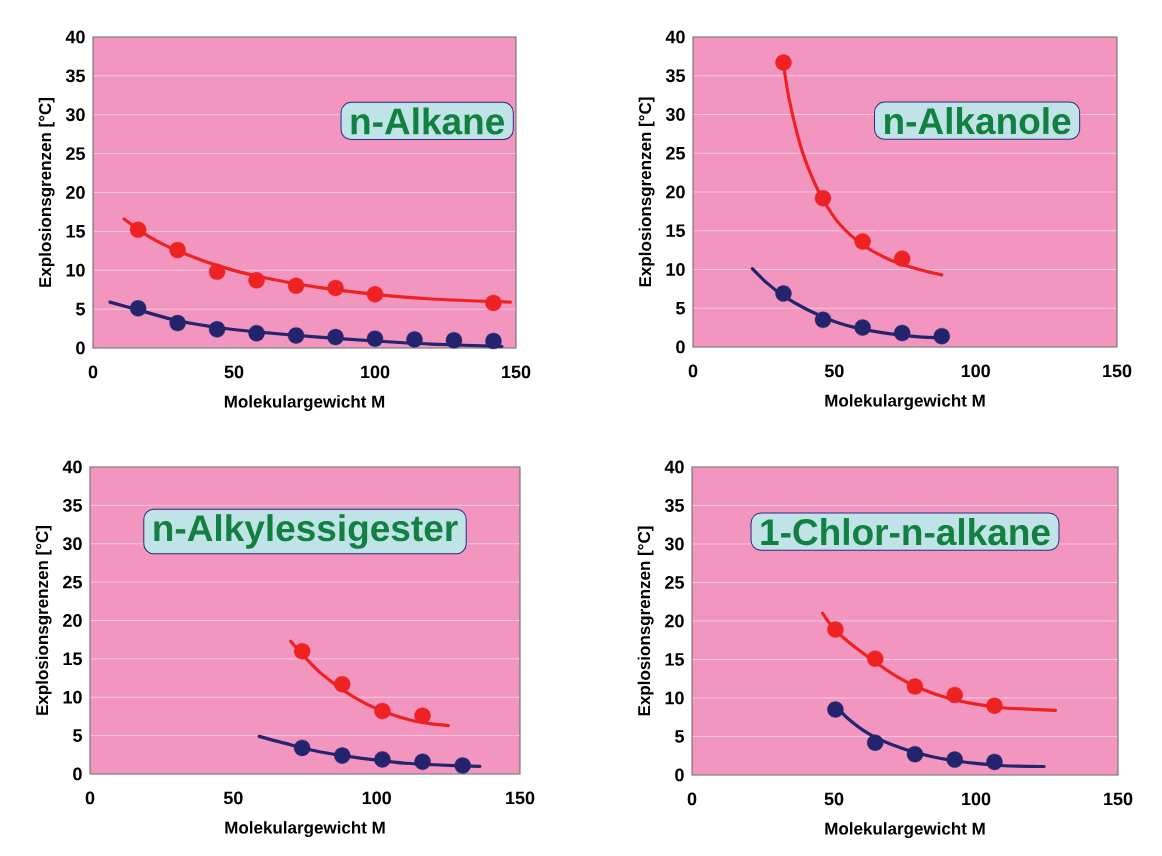 The image size is (1162, 856). I want to click on text: n-Alkylessigester, so click(306, 531).